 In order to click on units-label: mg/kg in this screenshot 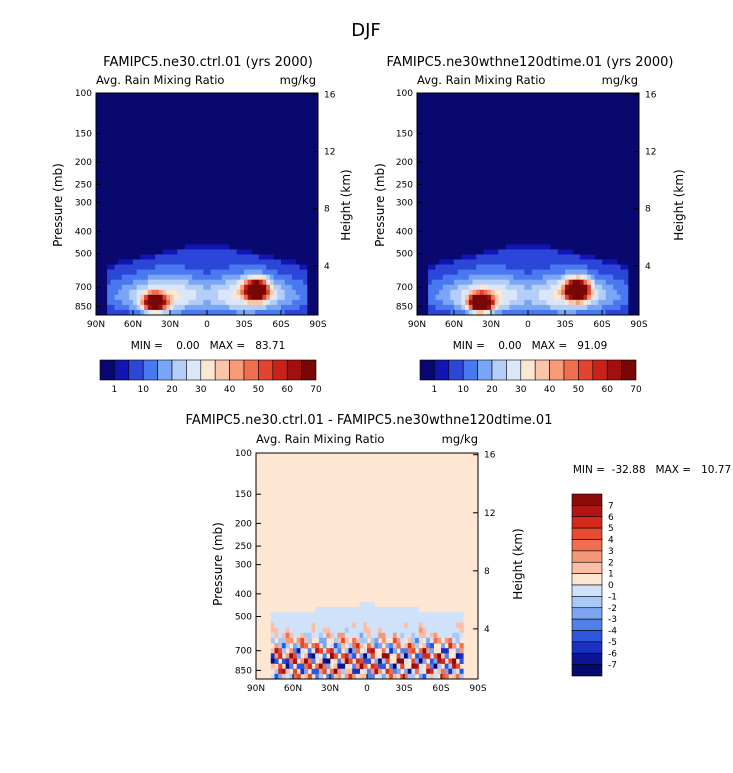, I will do `click(460, 439)`.